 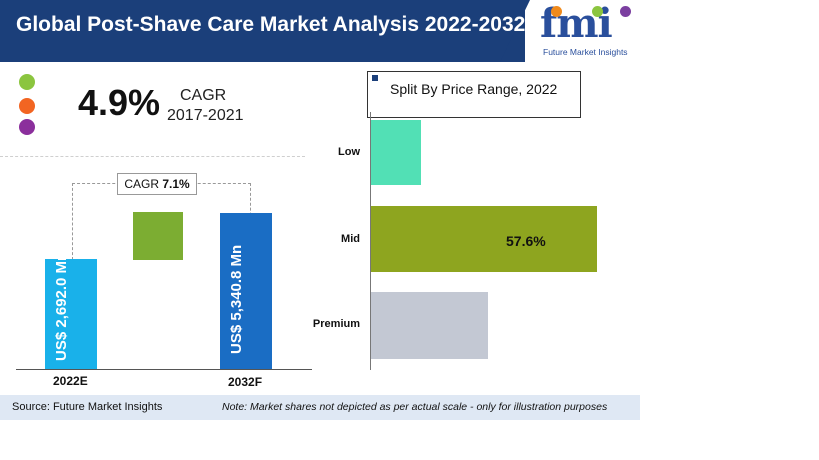 I want to click on cagr-value: 4.9%, so click(x=119, y=102).